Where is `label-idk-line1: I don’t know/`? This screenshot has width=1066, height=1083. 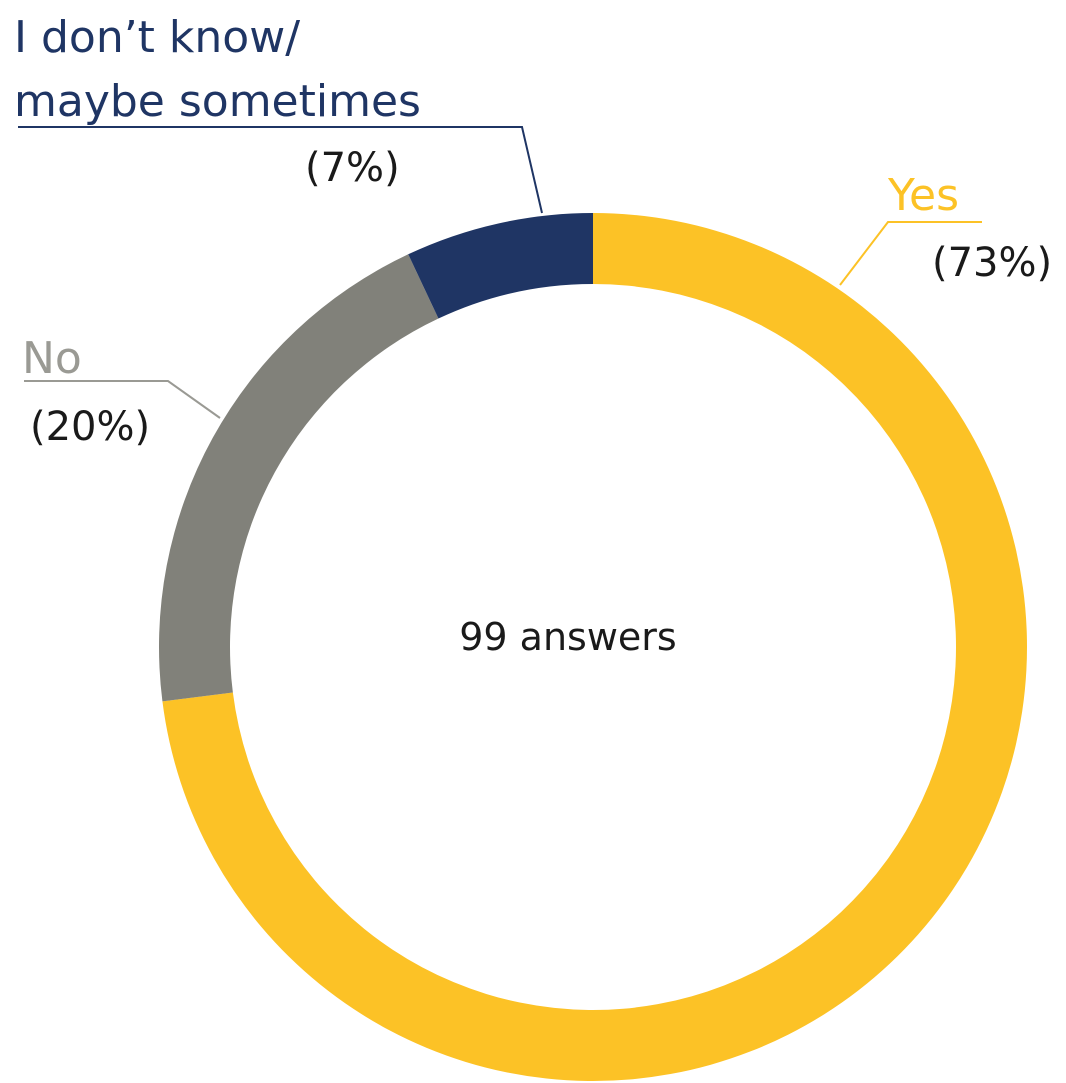
label-idk-line1: I don’t know/ is located at coordinates (157, 37).